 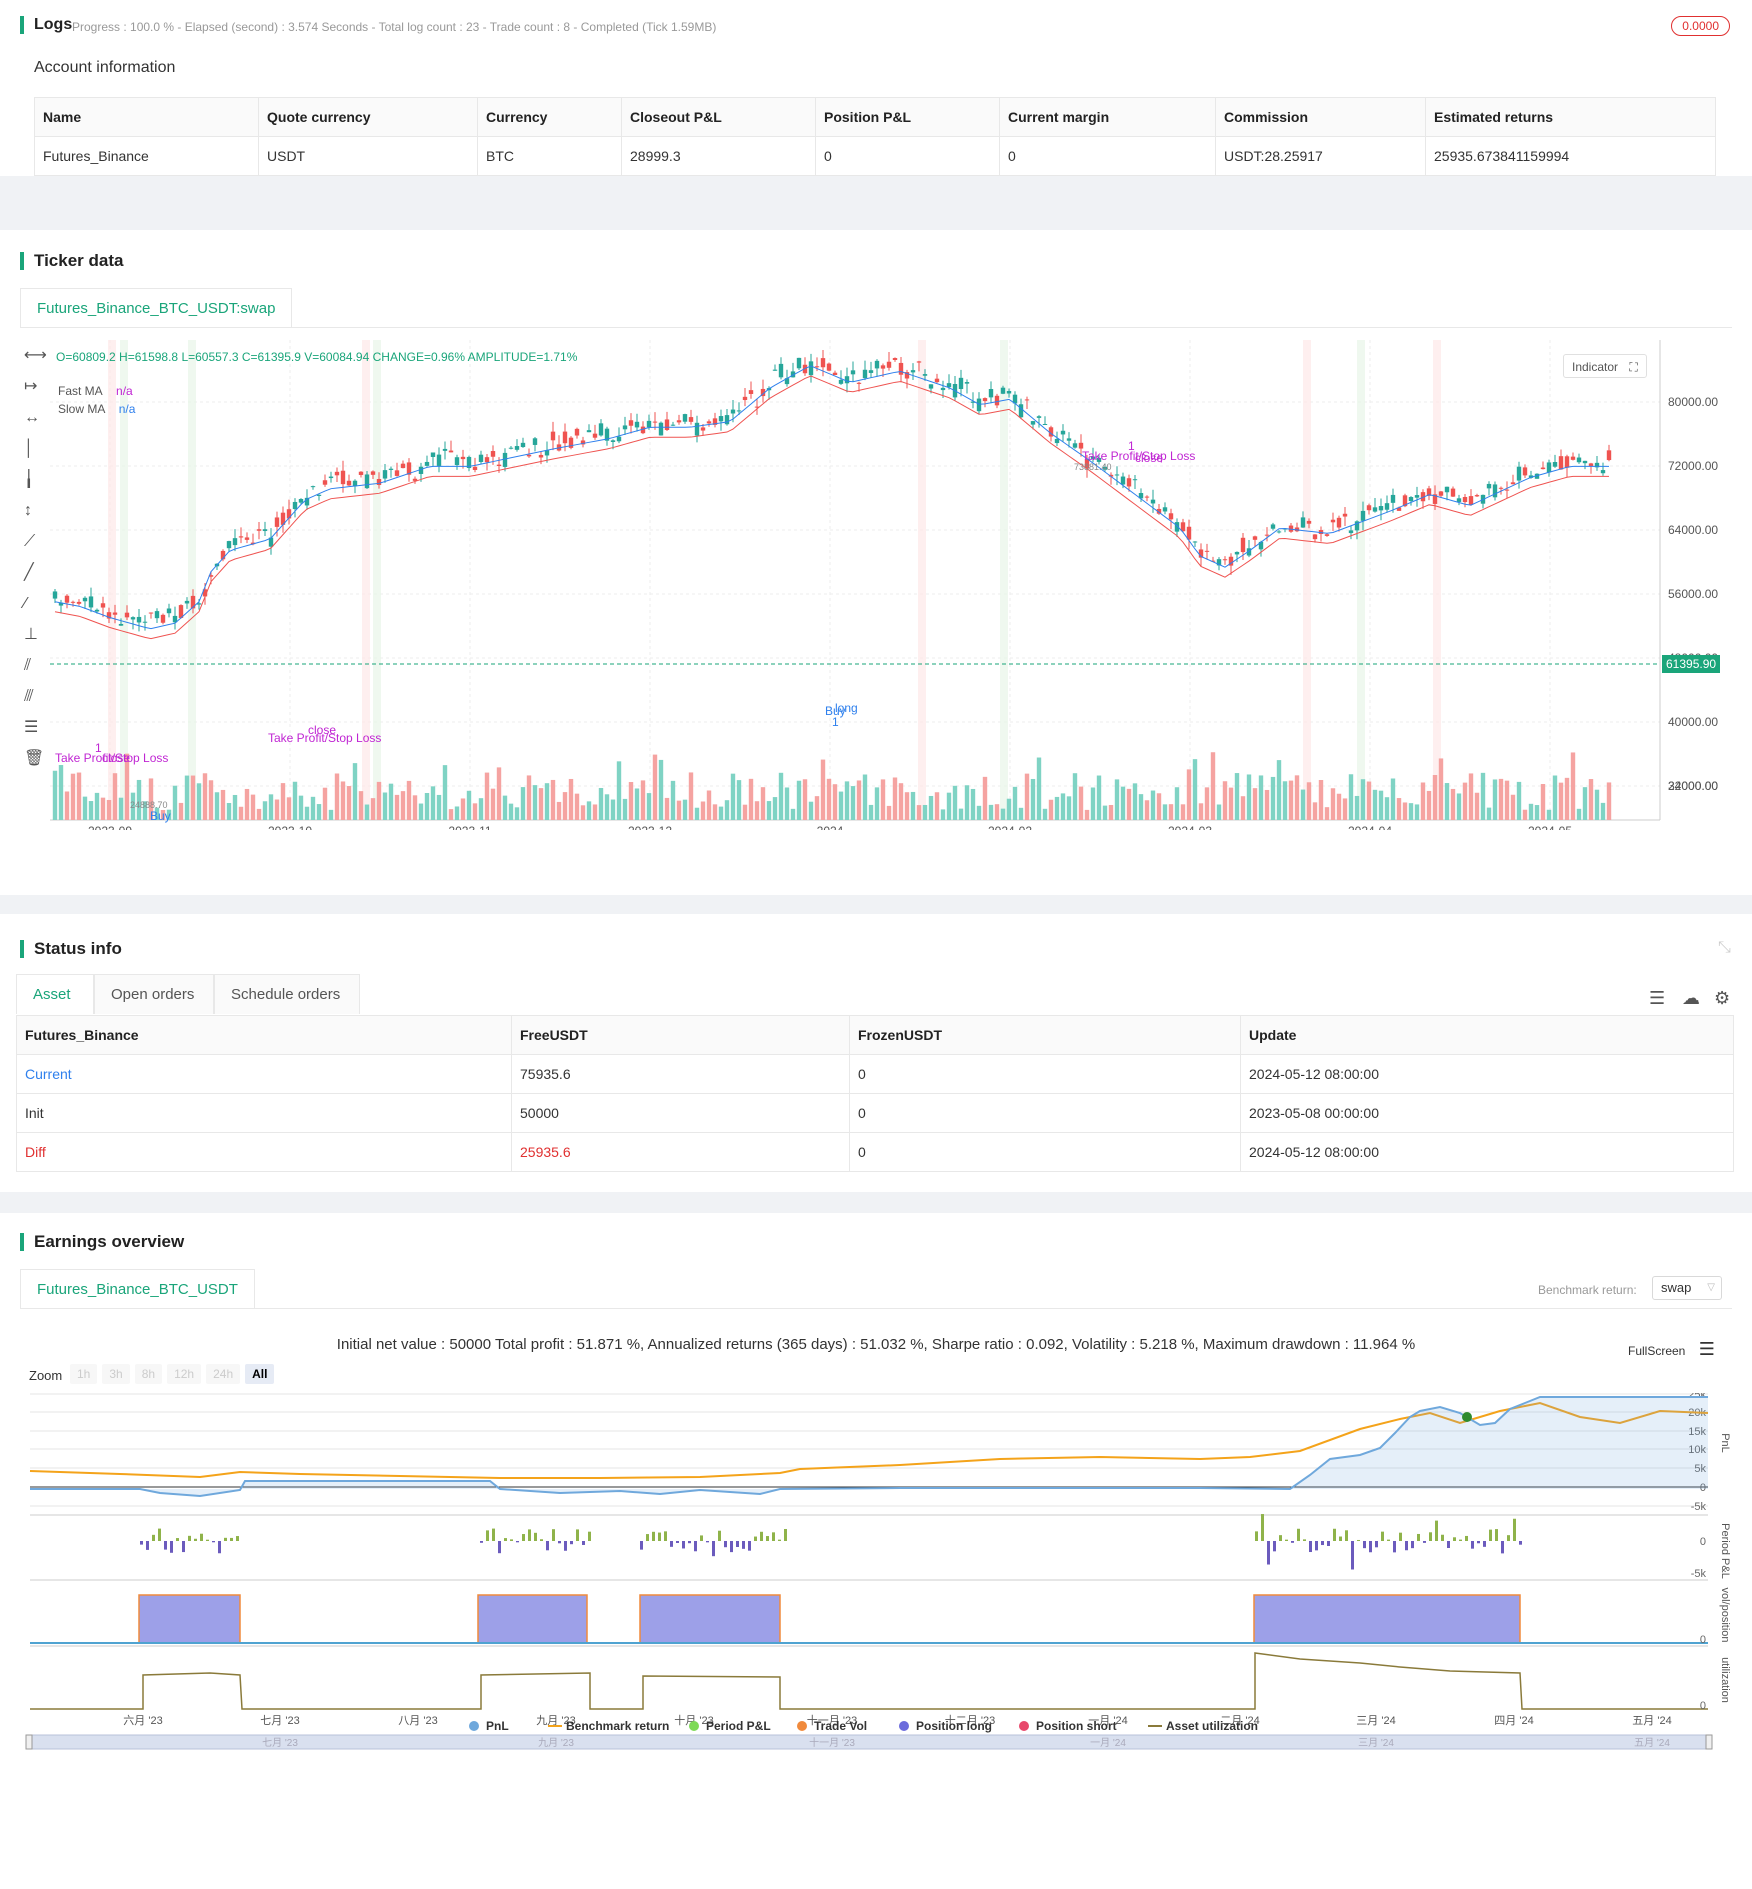 I want to click on tab-earnings-symbol: Futures_Binance_BTC_USDT, so click(x=137, y=1289).